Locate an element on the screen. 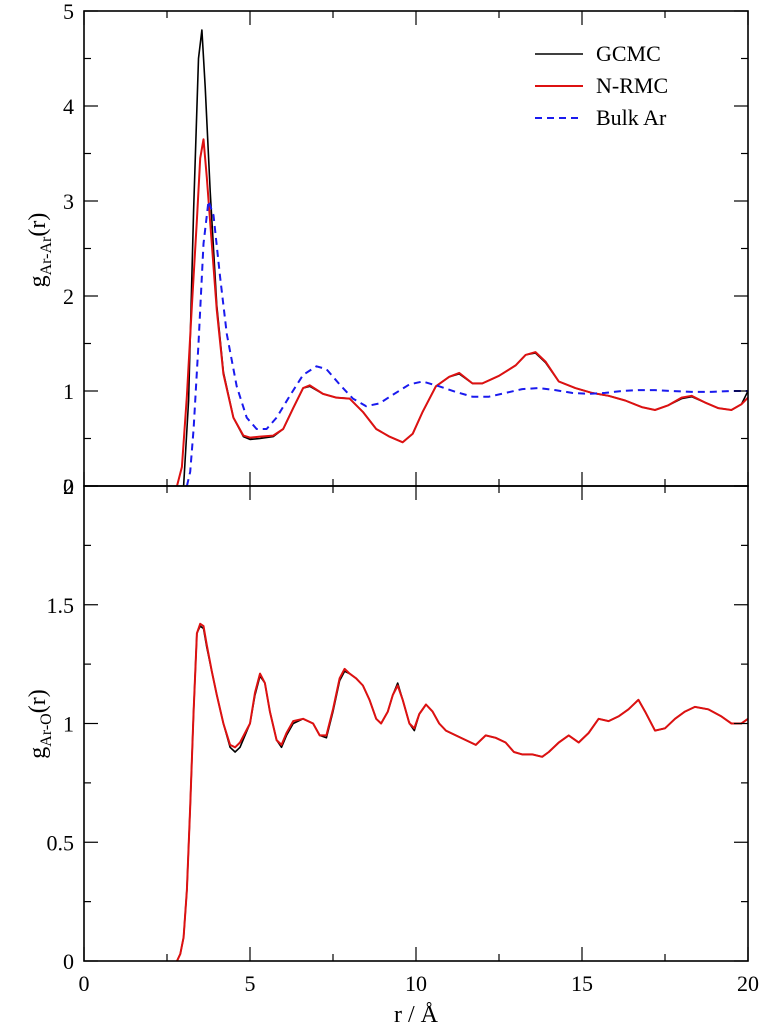  ar-o-y-axis-label: gAr-O(r) is located at coordinates (40, 723).